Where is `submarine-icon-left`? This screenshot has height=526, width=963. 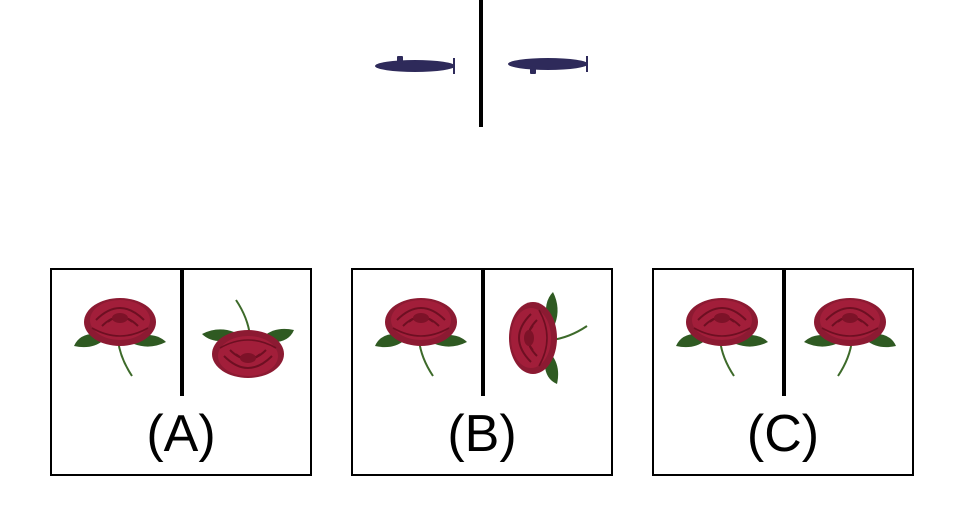 submarine-icon-left is located at coordinates (415, 65).